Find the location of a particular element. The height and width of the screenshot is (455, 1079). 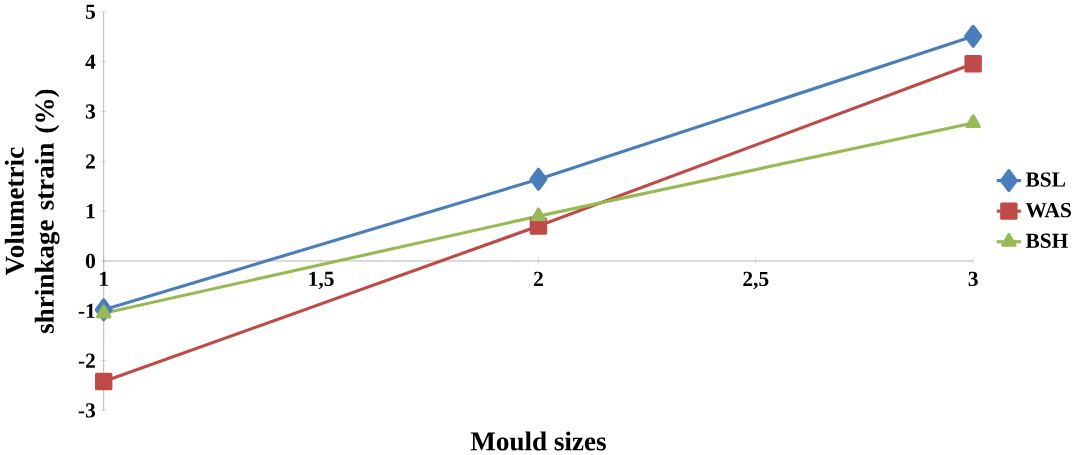

y-tick-label: 4 is located at coordinates (90, 61).